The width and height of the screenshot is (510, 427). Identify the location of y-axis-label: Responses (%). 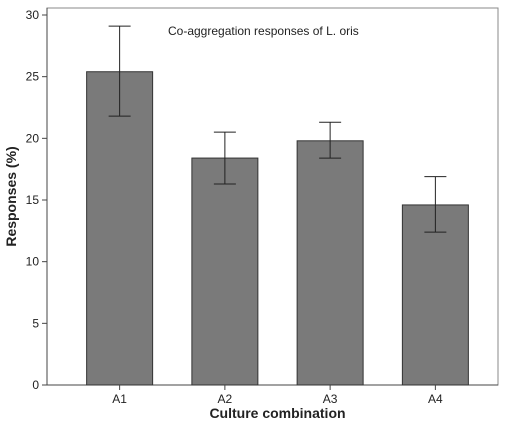
(11, 196).